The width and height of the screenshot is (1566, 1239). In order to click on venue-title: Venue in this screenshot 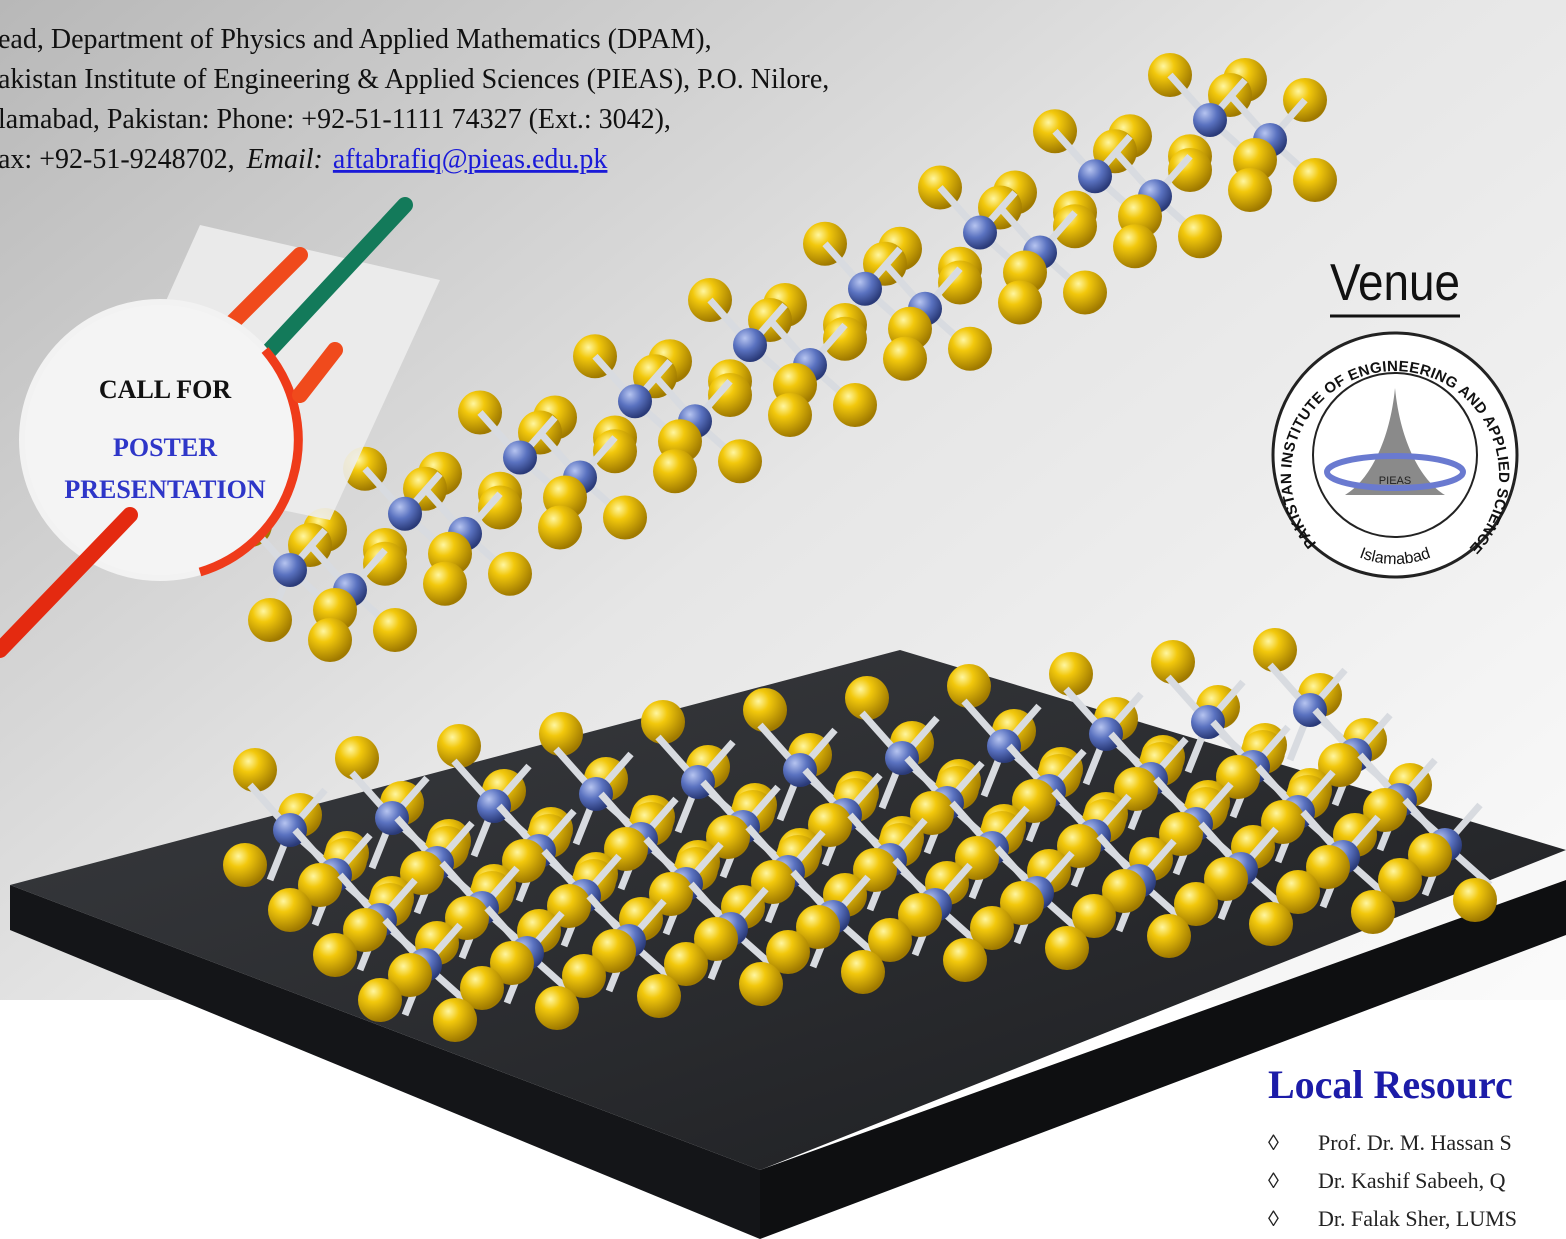, I will do `click(1395, 283)`.